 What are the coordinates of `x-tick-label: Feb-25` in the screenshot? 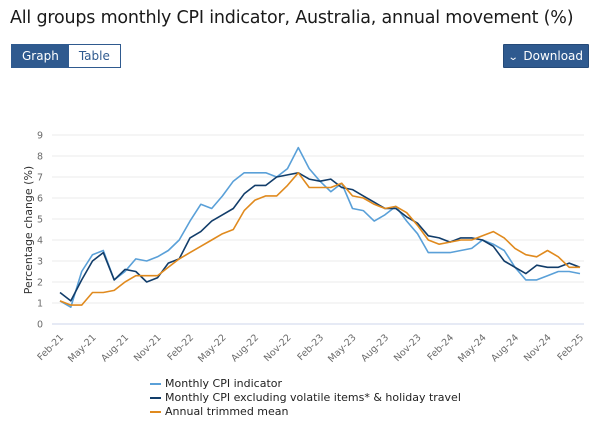 It's located at (570, 347).